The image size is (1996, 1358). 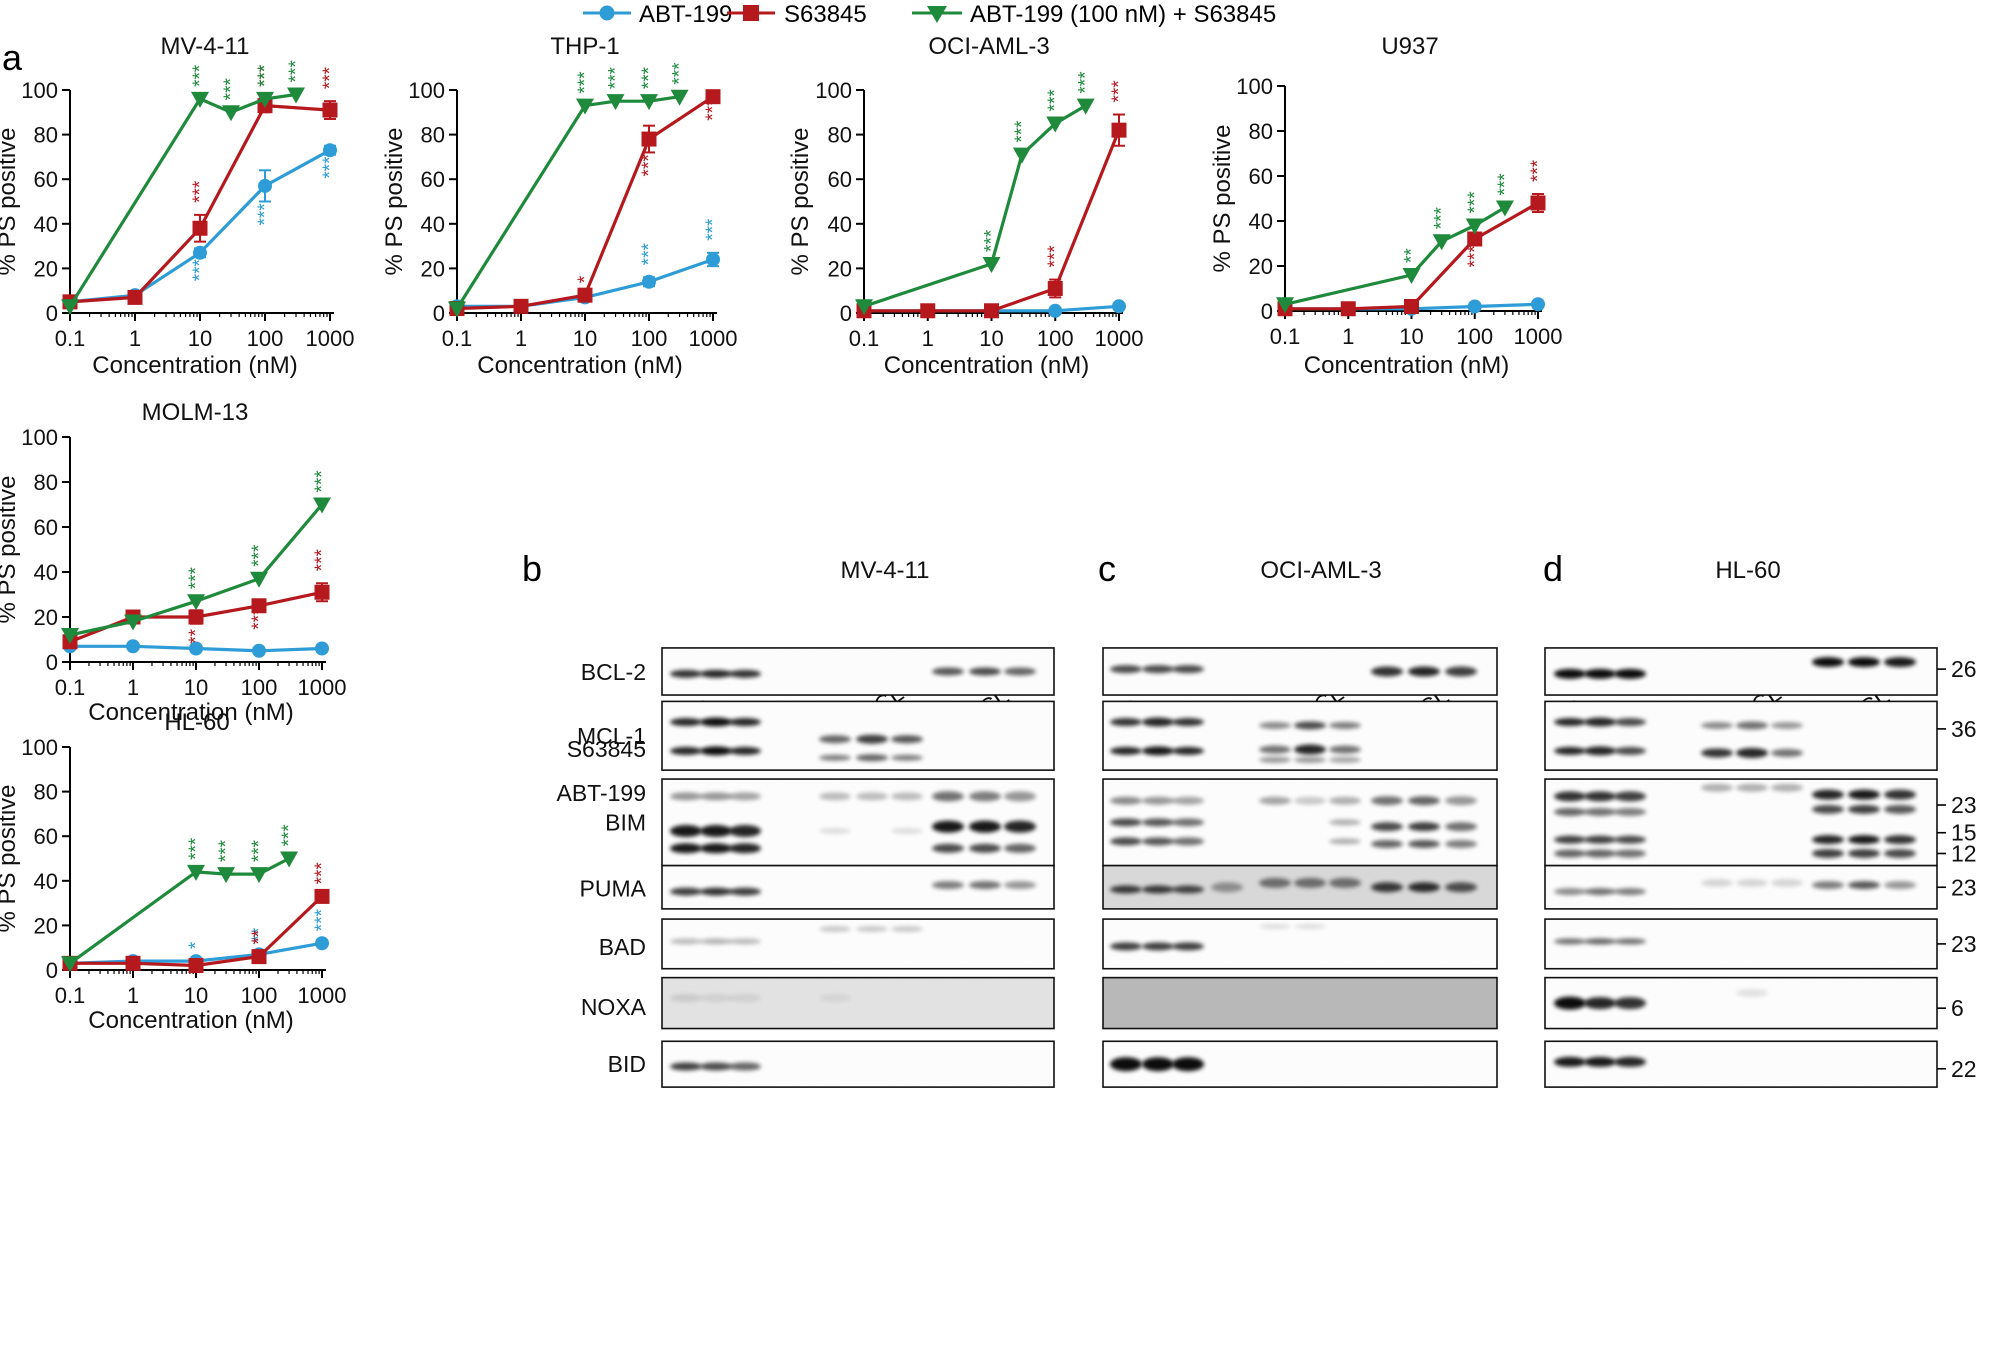 I want to click on protein-label: BID, so click(x=627, y=1064).